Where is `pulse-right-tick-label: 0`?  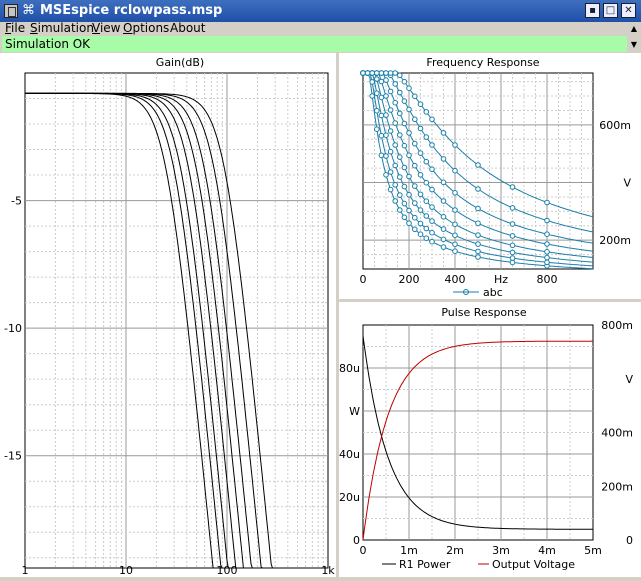
pulse-right-tick-label: 0 is located at coordinates (629, 540).